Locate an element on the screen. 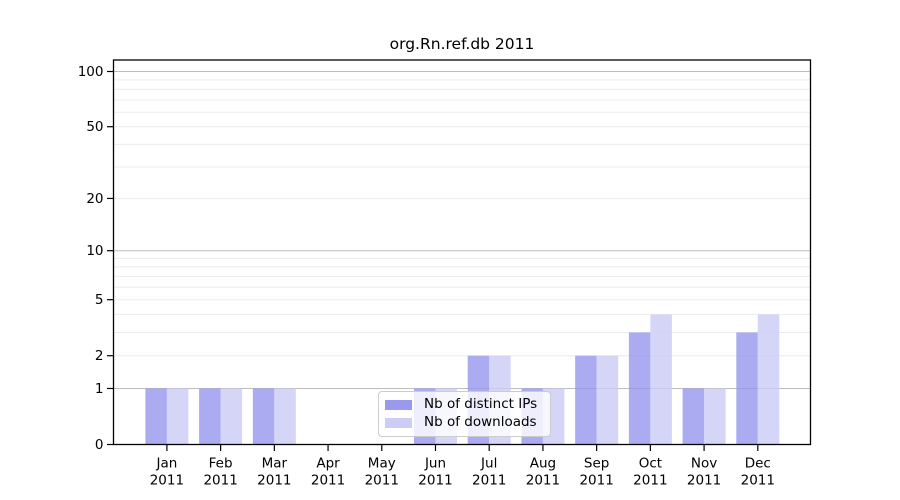 The height and width of the screenshot is (500, 900). y-tick-label: 5 is located at coordinates (99, 300).